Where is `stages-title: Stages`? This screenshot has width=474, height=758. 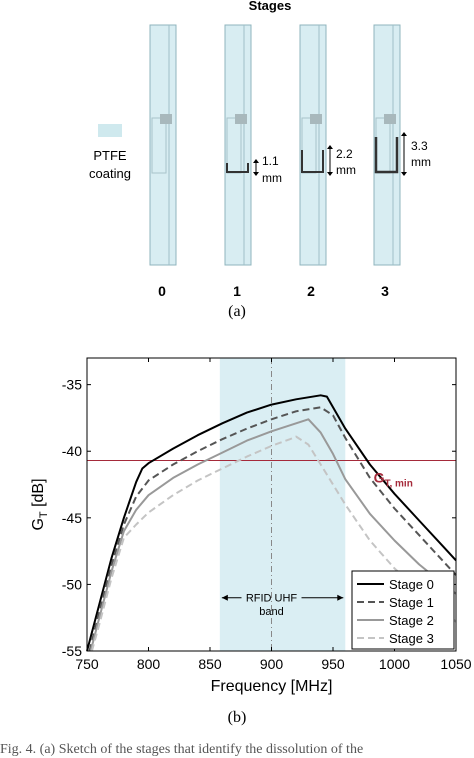
stages-title: Stages is located at coordinates (270, 6).